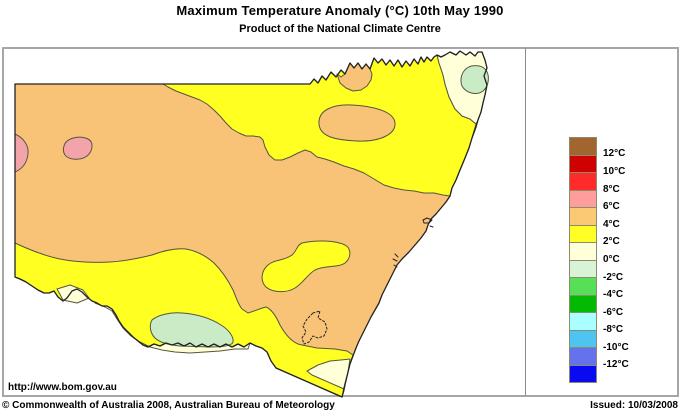 This screenshot has height=420, width=680. Describe the element at coordinates (306, 266) in the screenshot. I see `map-region-yellow-island` at that location.